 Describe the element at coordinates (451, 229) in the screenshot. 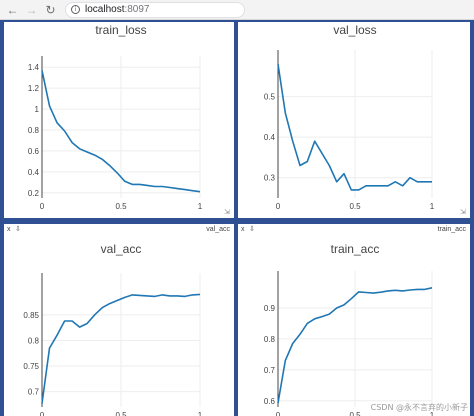

I see `pane-name: train_acc` at that location.